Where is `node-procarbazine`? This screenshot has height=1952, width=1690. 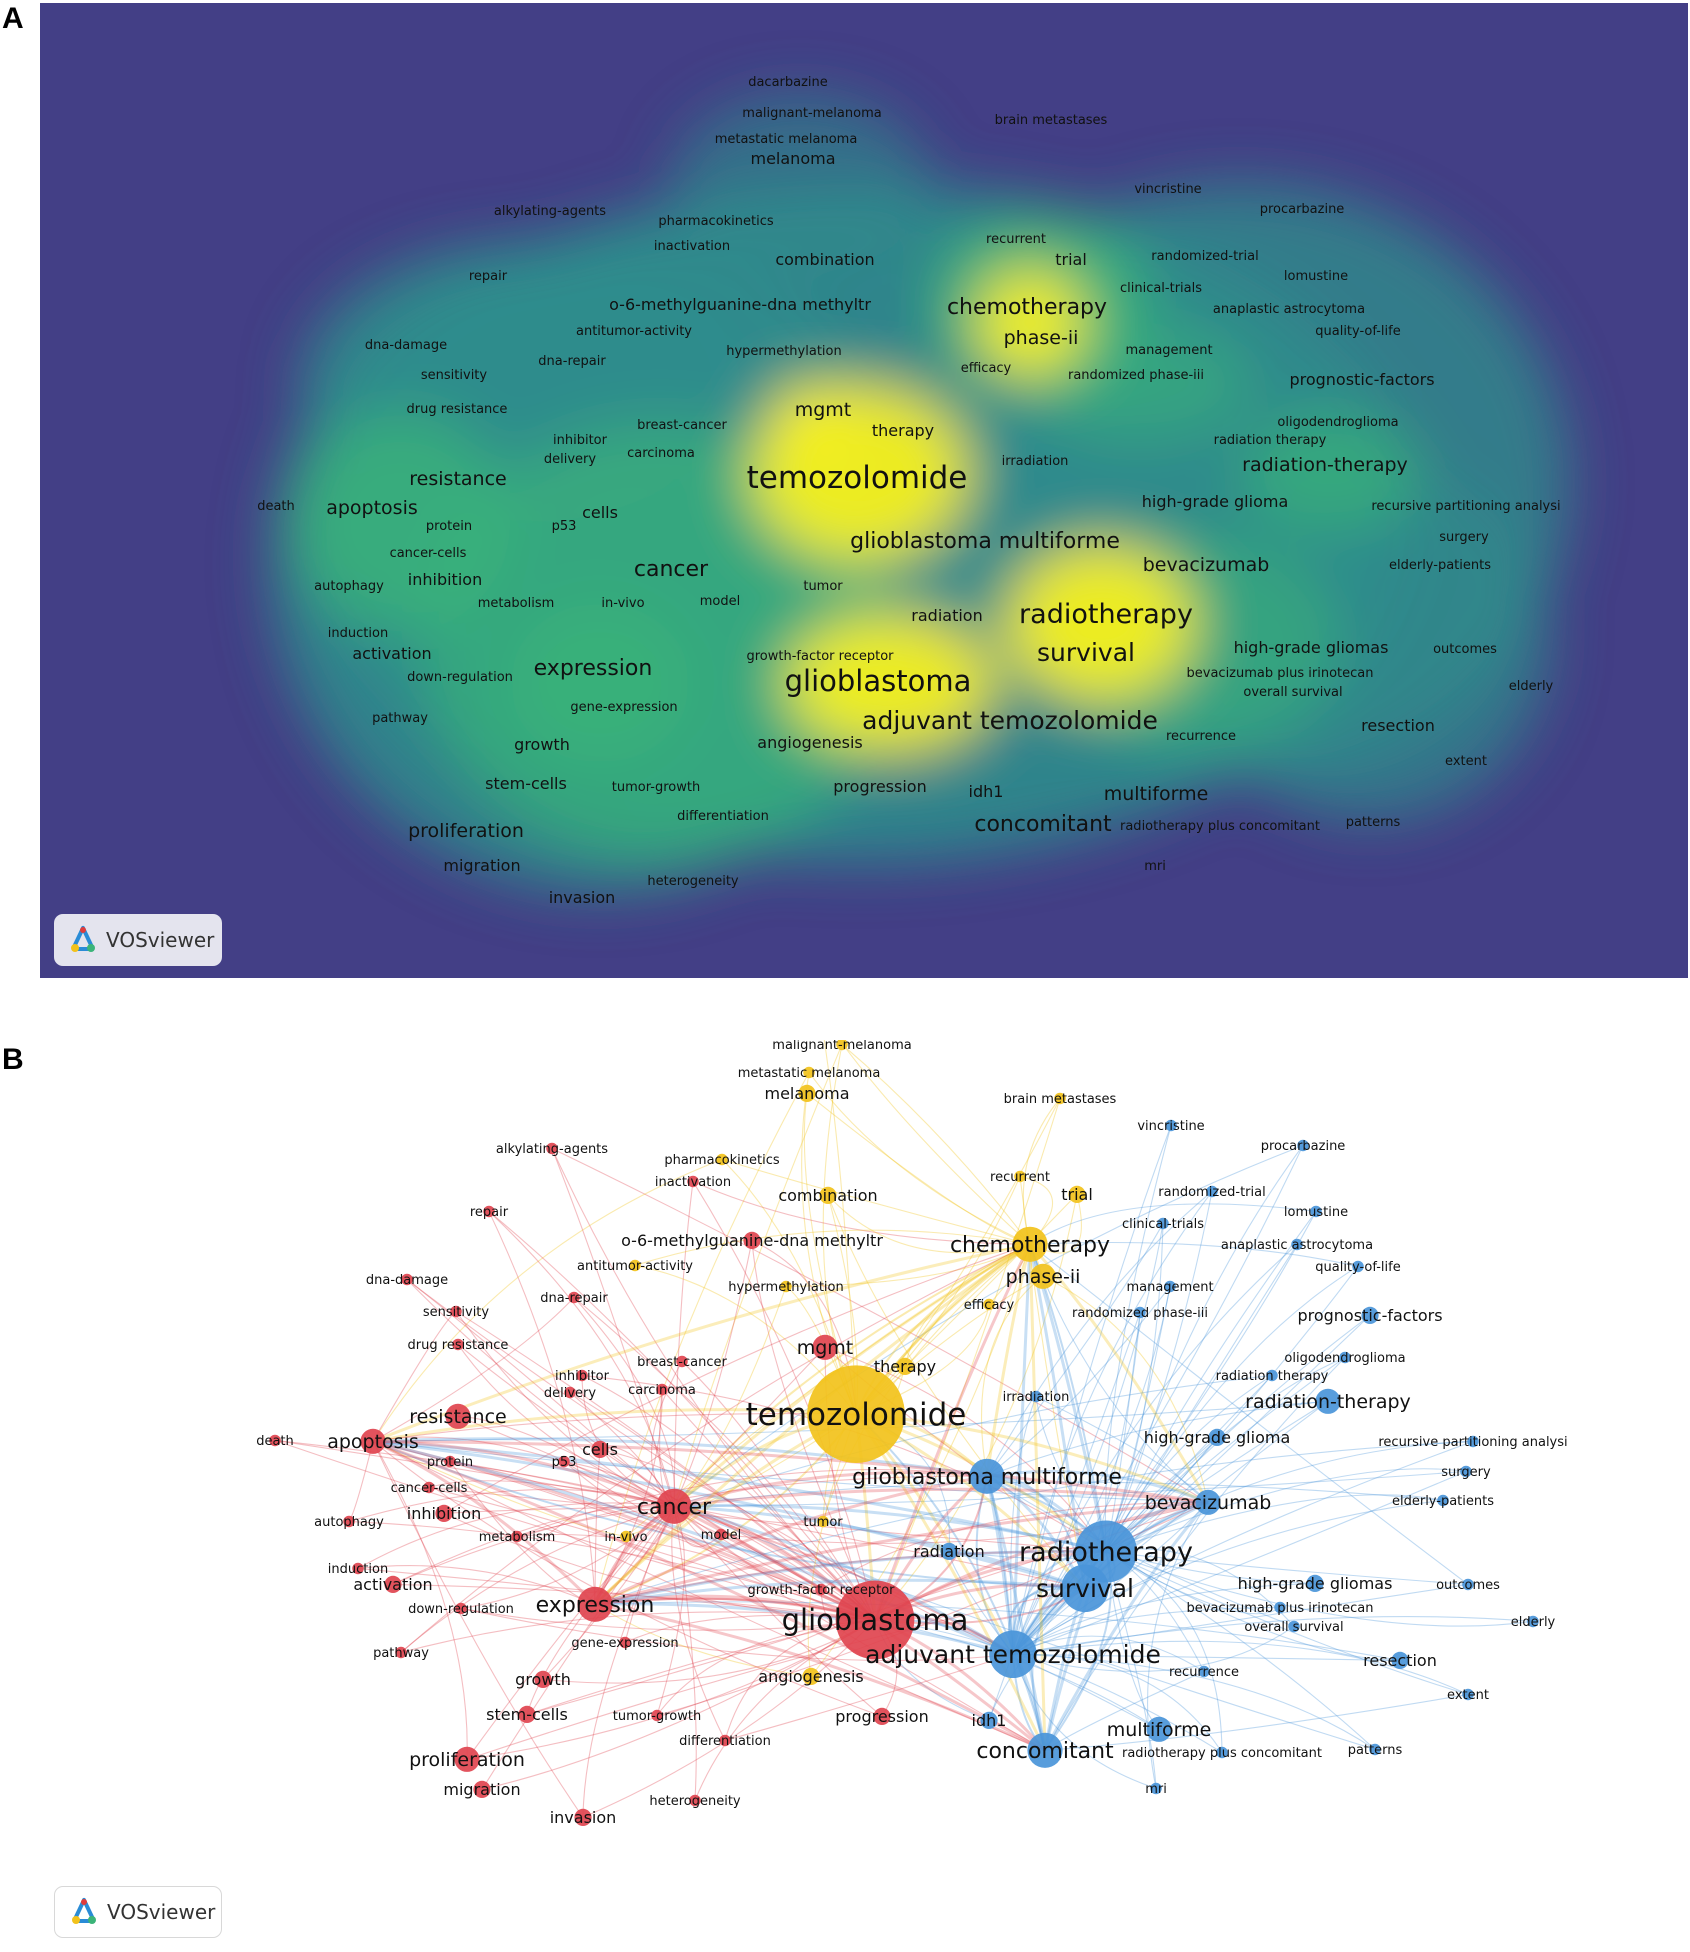
node-procarbazine is located at coordinates (1303, 1145).